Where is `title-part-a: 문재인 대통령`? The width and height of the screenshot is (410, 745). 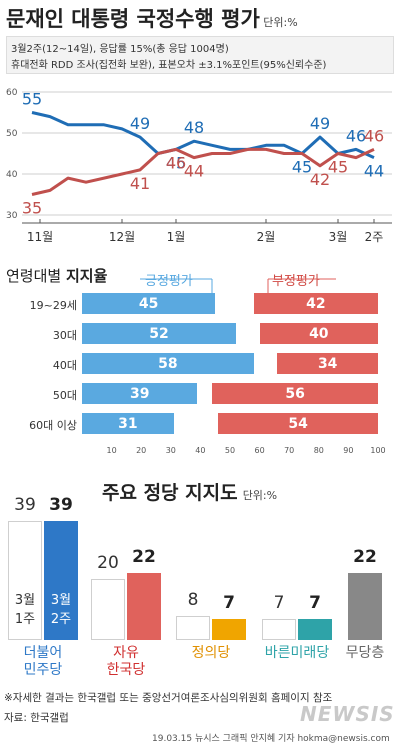 title-part-a: 문재인 대통령 is located at coordinates (71, 19).